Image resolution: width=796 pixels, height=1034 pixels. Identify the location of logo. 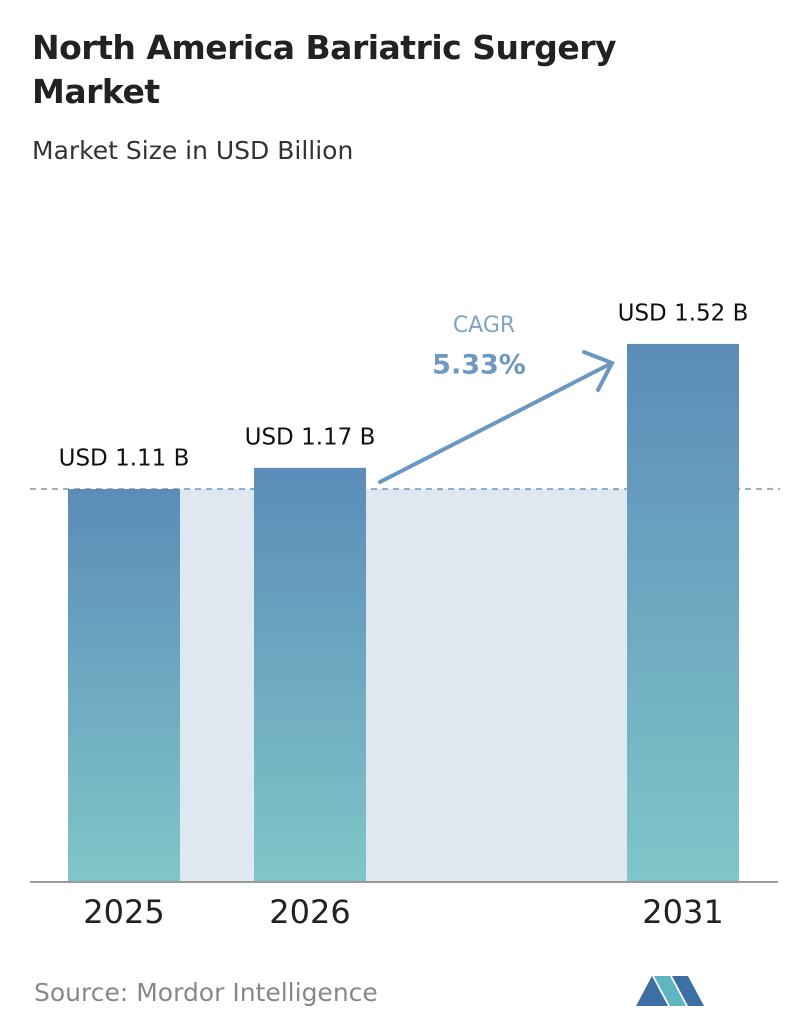
(670, 991).